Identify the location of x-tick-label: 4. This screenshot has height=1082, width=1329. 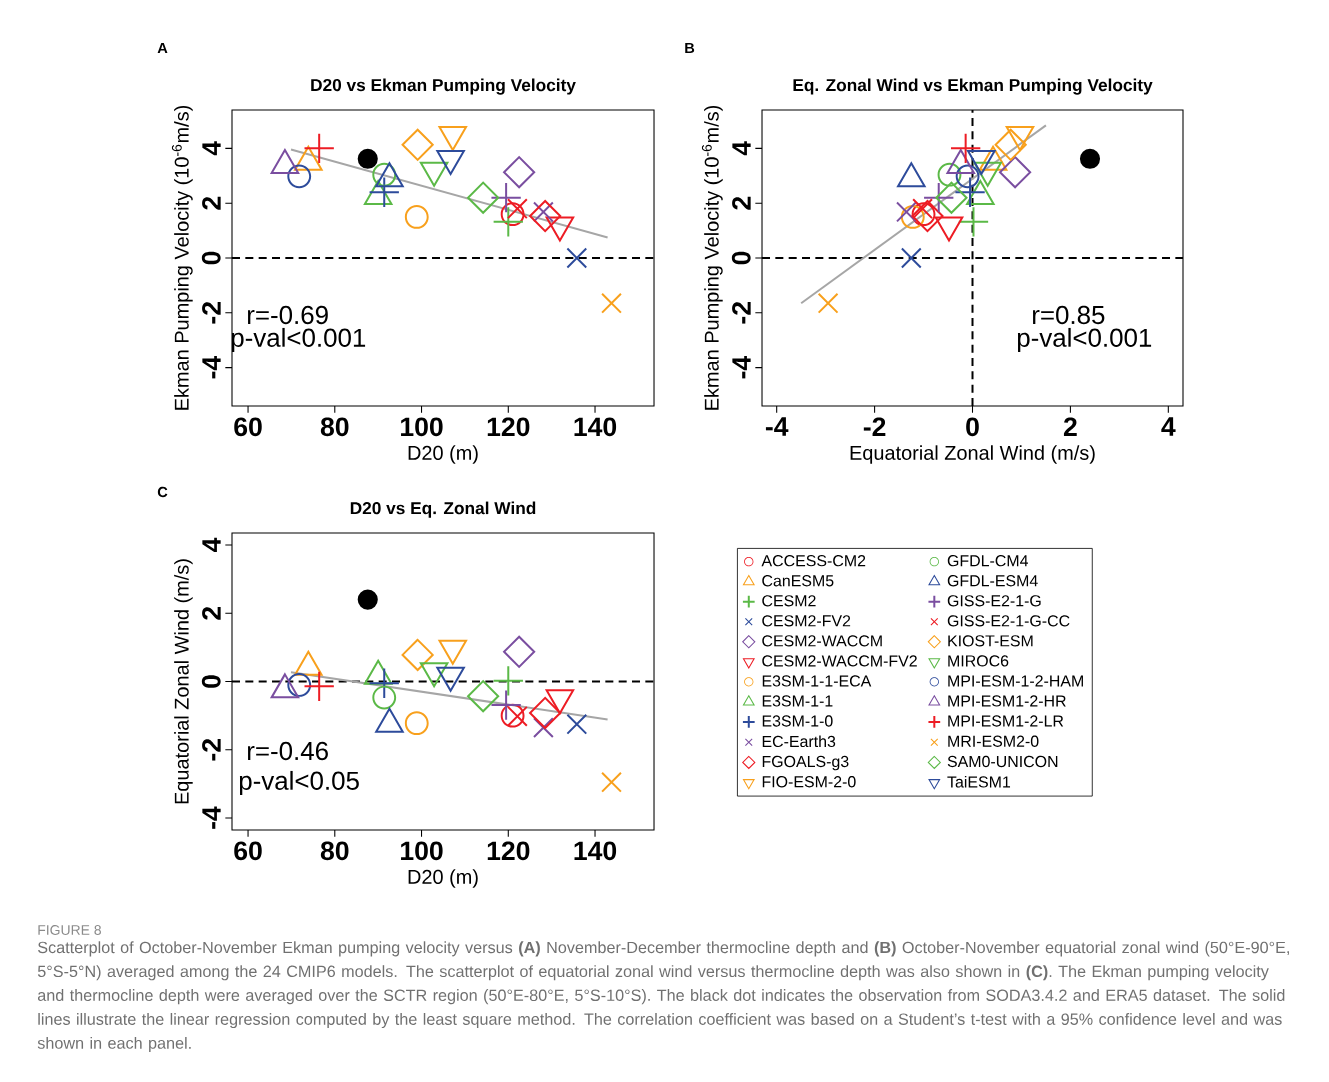
(1168, 426).